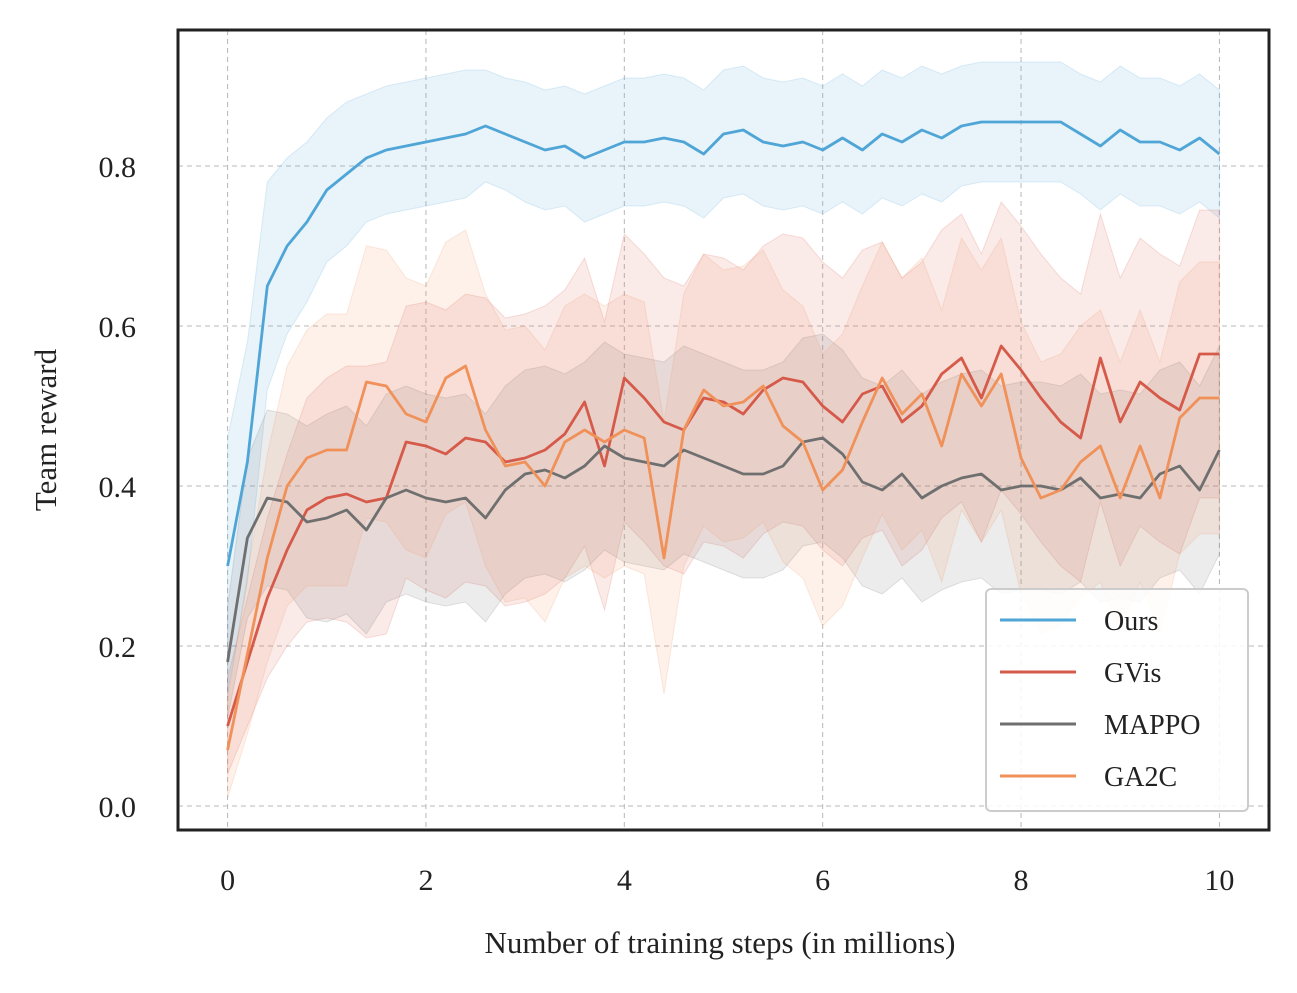  I want to click on legend-label-mappo: MAPPO, so click(1152, 725).